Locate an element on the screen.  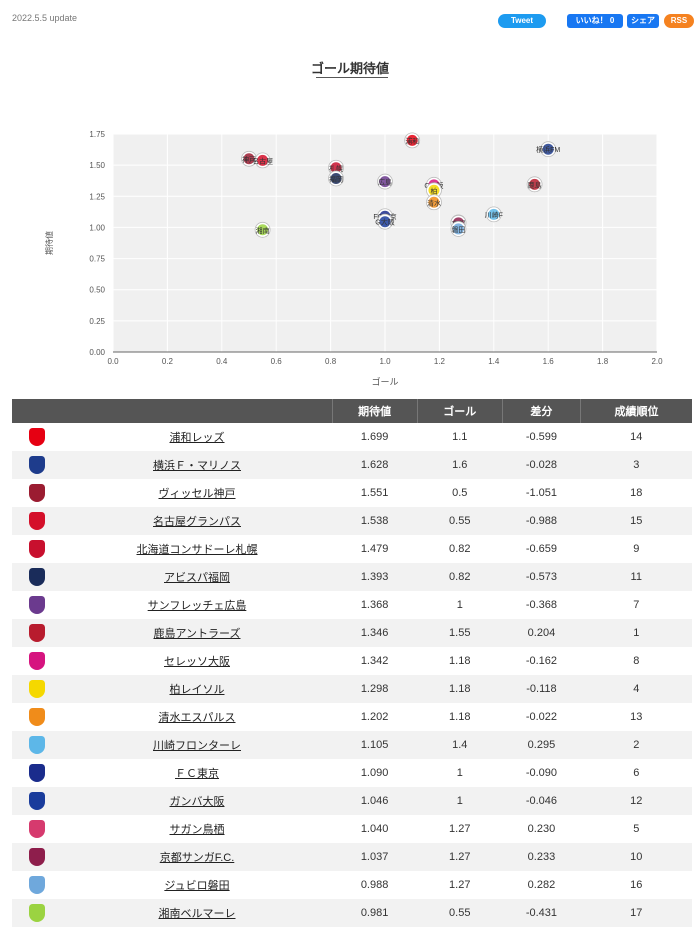
diff-cell: 0.295 is located at coordinates (541, 745).